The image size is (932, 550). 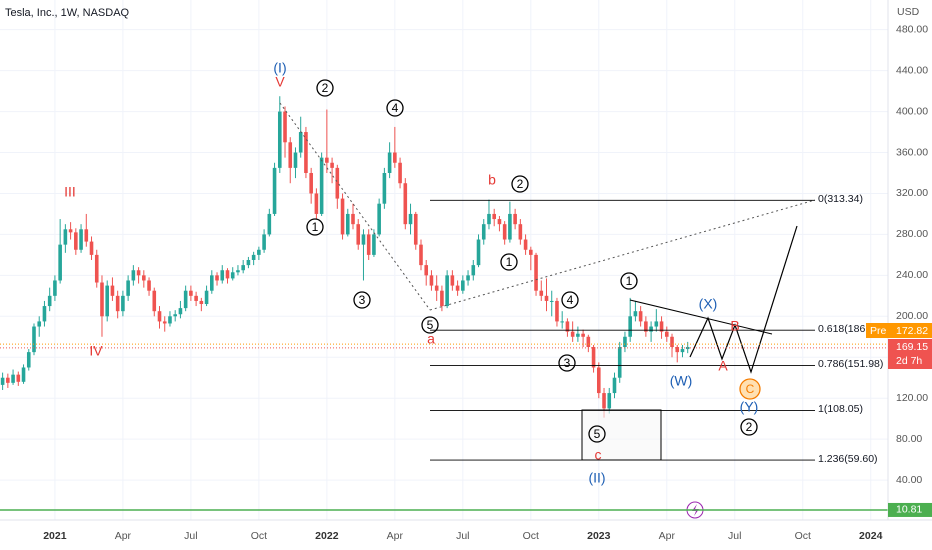 I want to click on y-tick-label: 240.00, so click(x=912, y=275).